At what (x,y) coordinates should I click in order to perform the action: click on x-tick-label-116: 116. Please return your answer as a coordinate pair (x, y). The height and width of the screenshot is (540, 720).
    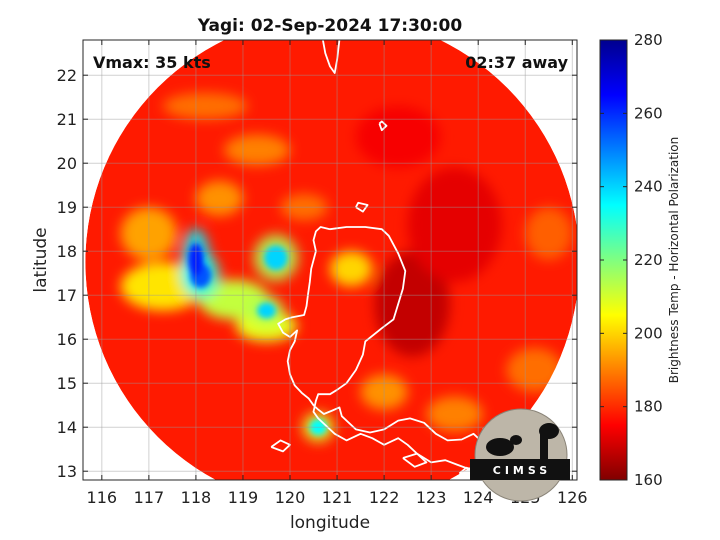
    Looking at the image, I should click on (102, 497).